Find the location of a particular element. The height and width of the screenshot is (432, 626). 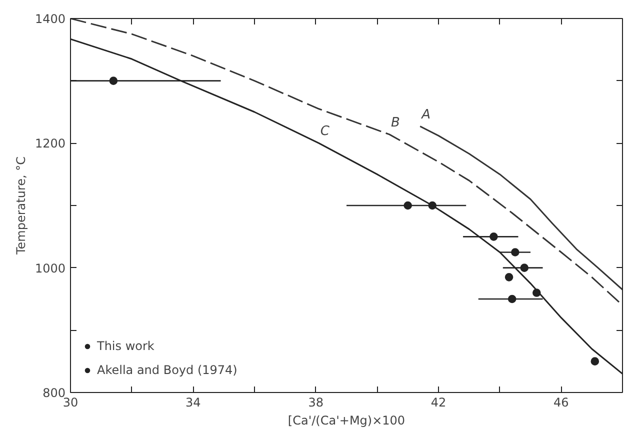

x-tick-label: 42 is located at coordinates (438, 403).